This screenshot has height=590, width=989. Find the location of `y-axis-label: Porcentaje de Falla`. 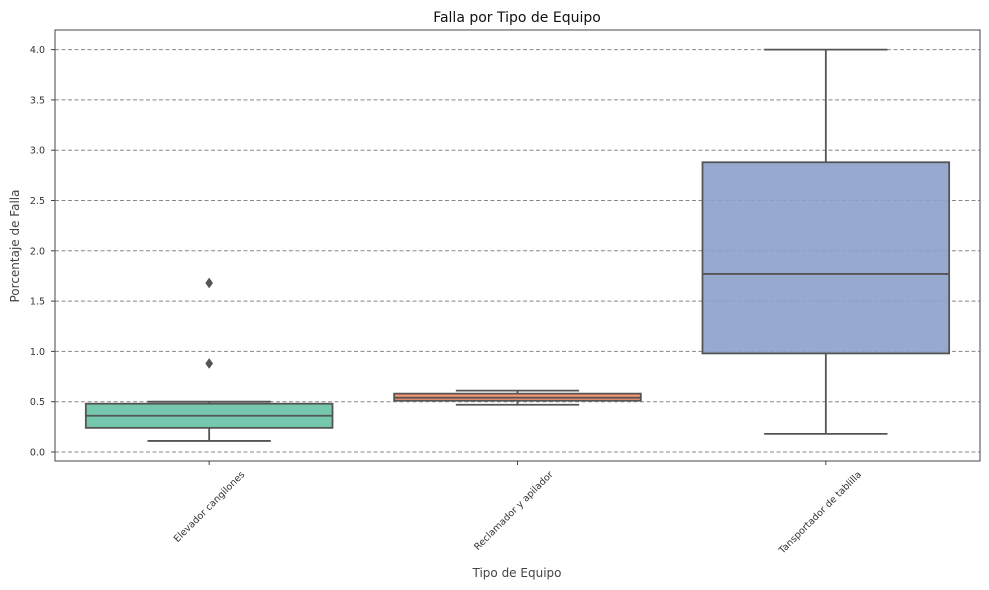

y-axis-label: Porcentaje de Falla is located at coordinates (15, 246).